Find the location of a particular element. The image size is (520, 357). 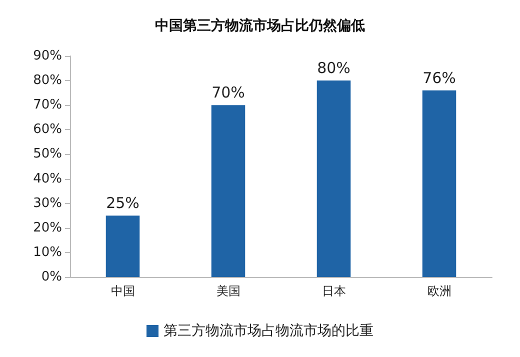

data-label: 25% is located at coordinates (123, 203).